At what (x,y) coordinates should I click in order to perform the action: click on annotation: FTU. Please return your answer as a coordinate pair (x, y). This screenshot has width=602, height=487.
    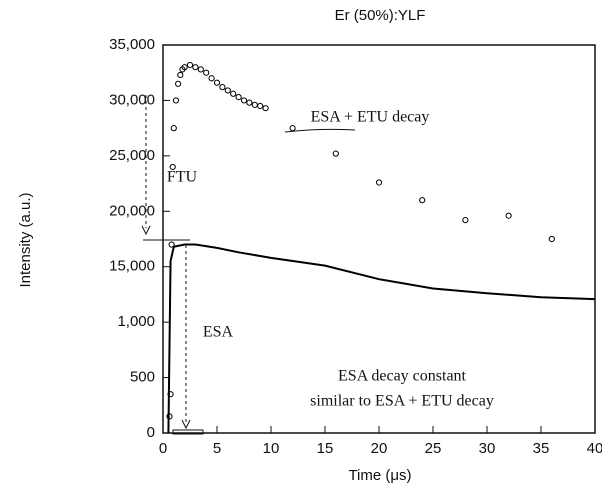
    Looking at the image, I should click on (182, 177).